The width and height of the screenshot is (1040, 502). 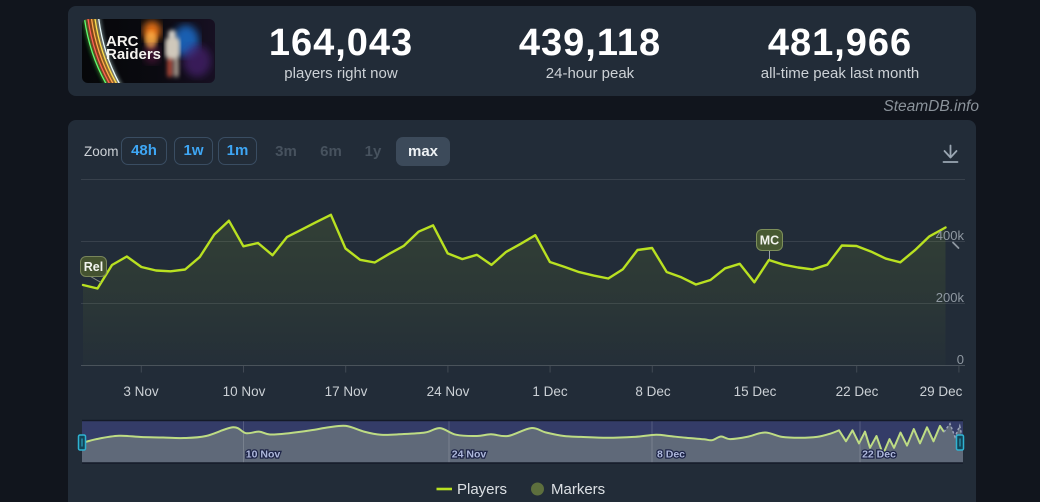 I want to click on svg-text: Raiders, so click(x=133, y=54).